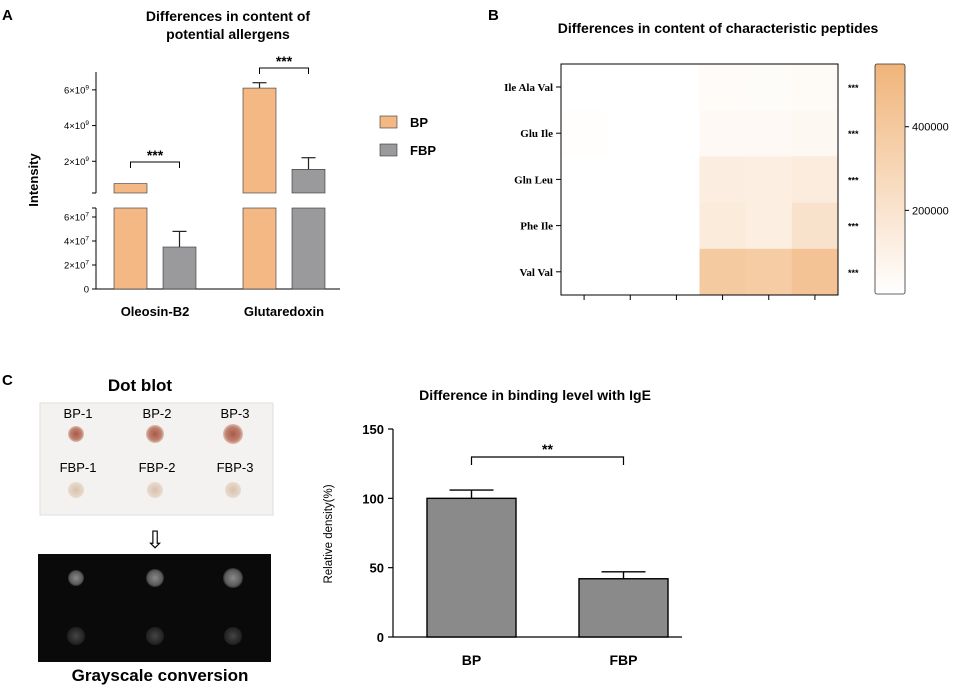 The width and height of the screenshot is (957, 697). Describe the element at coordinates (624, 660) in the screenshot. I see `x-category-label: FBP` at that location.